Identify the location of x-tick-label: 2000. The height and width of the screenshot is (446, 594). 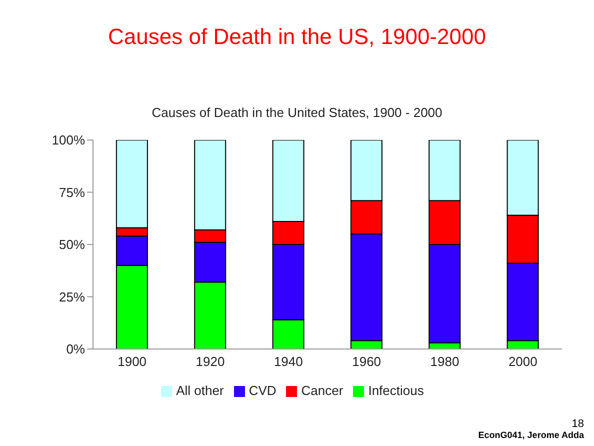
(523, 362).